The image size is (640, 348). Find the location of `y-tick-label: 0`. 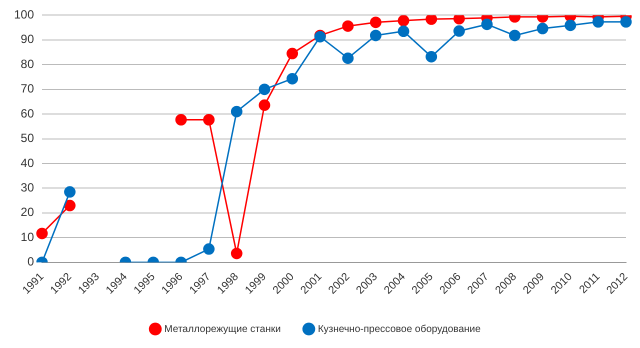

y-tick-label: 0 is located at coordinates (30, 261).